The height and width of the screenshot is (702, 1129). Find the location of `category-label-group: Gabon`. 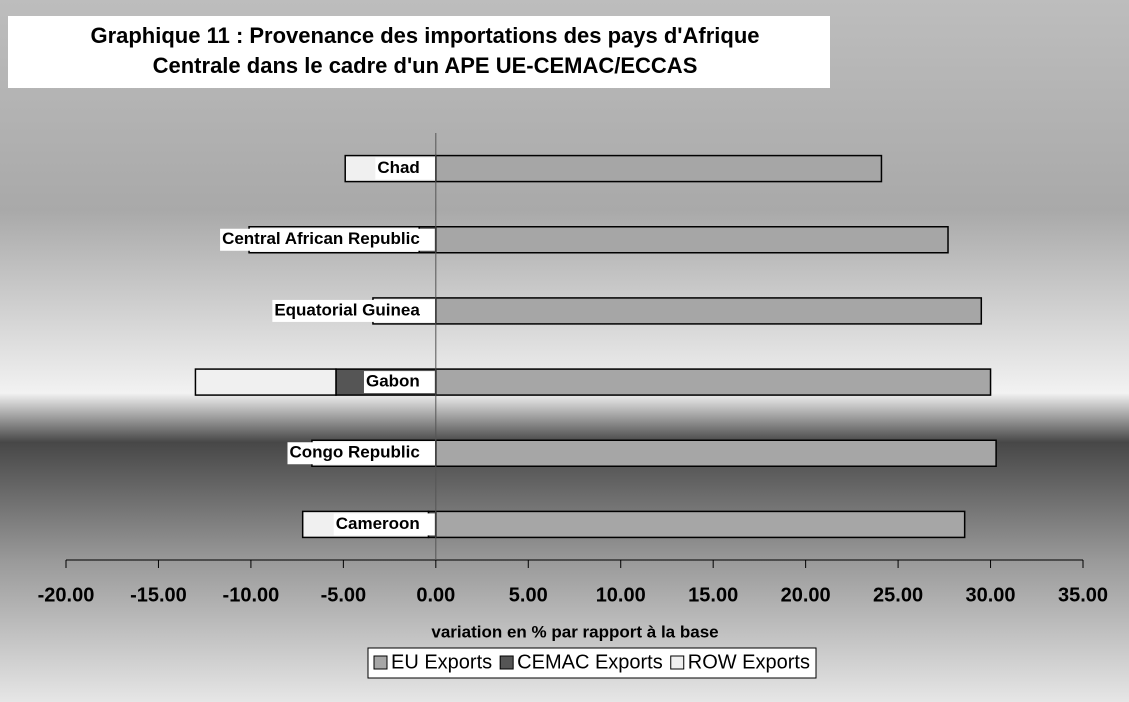

category-label-group: Gabon is located at coordinates (399, 382).